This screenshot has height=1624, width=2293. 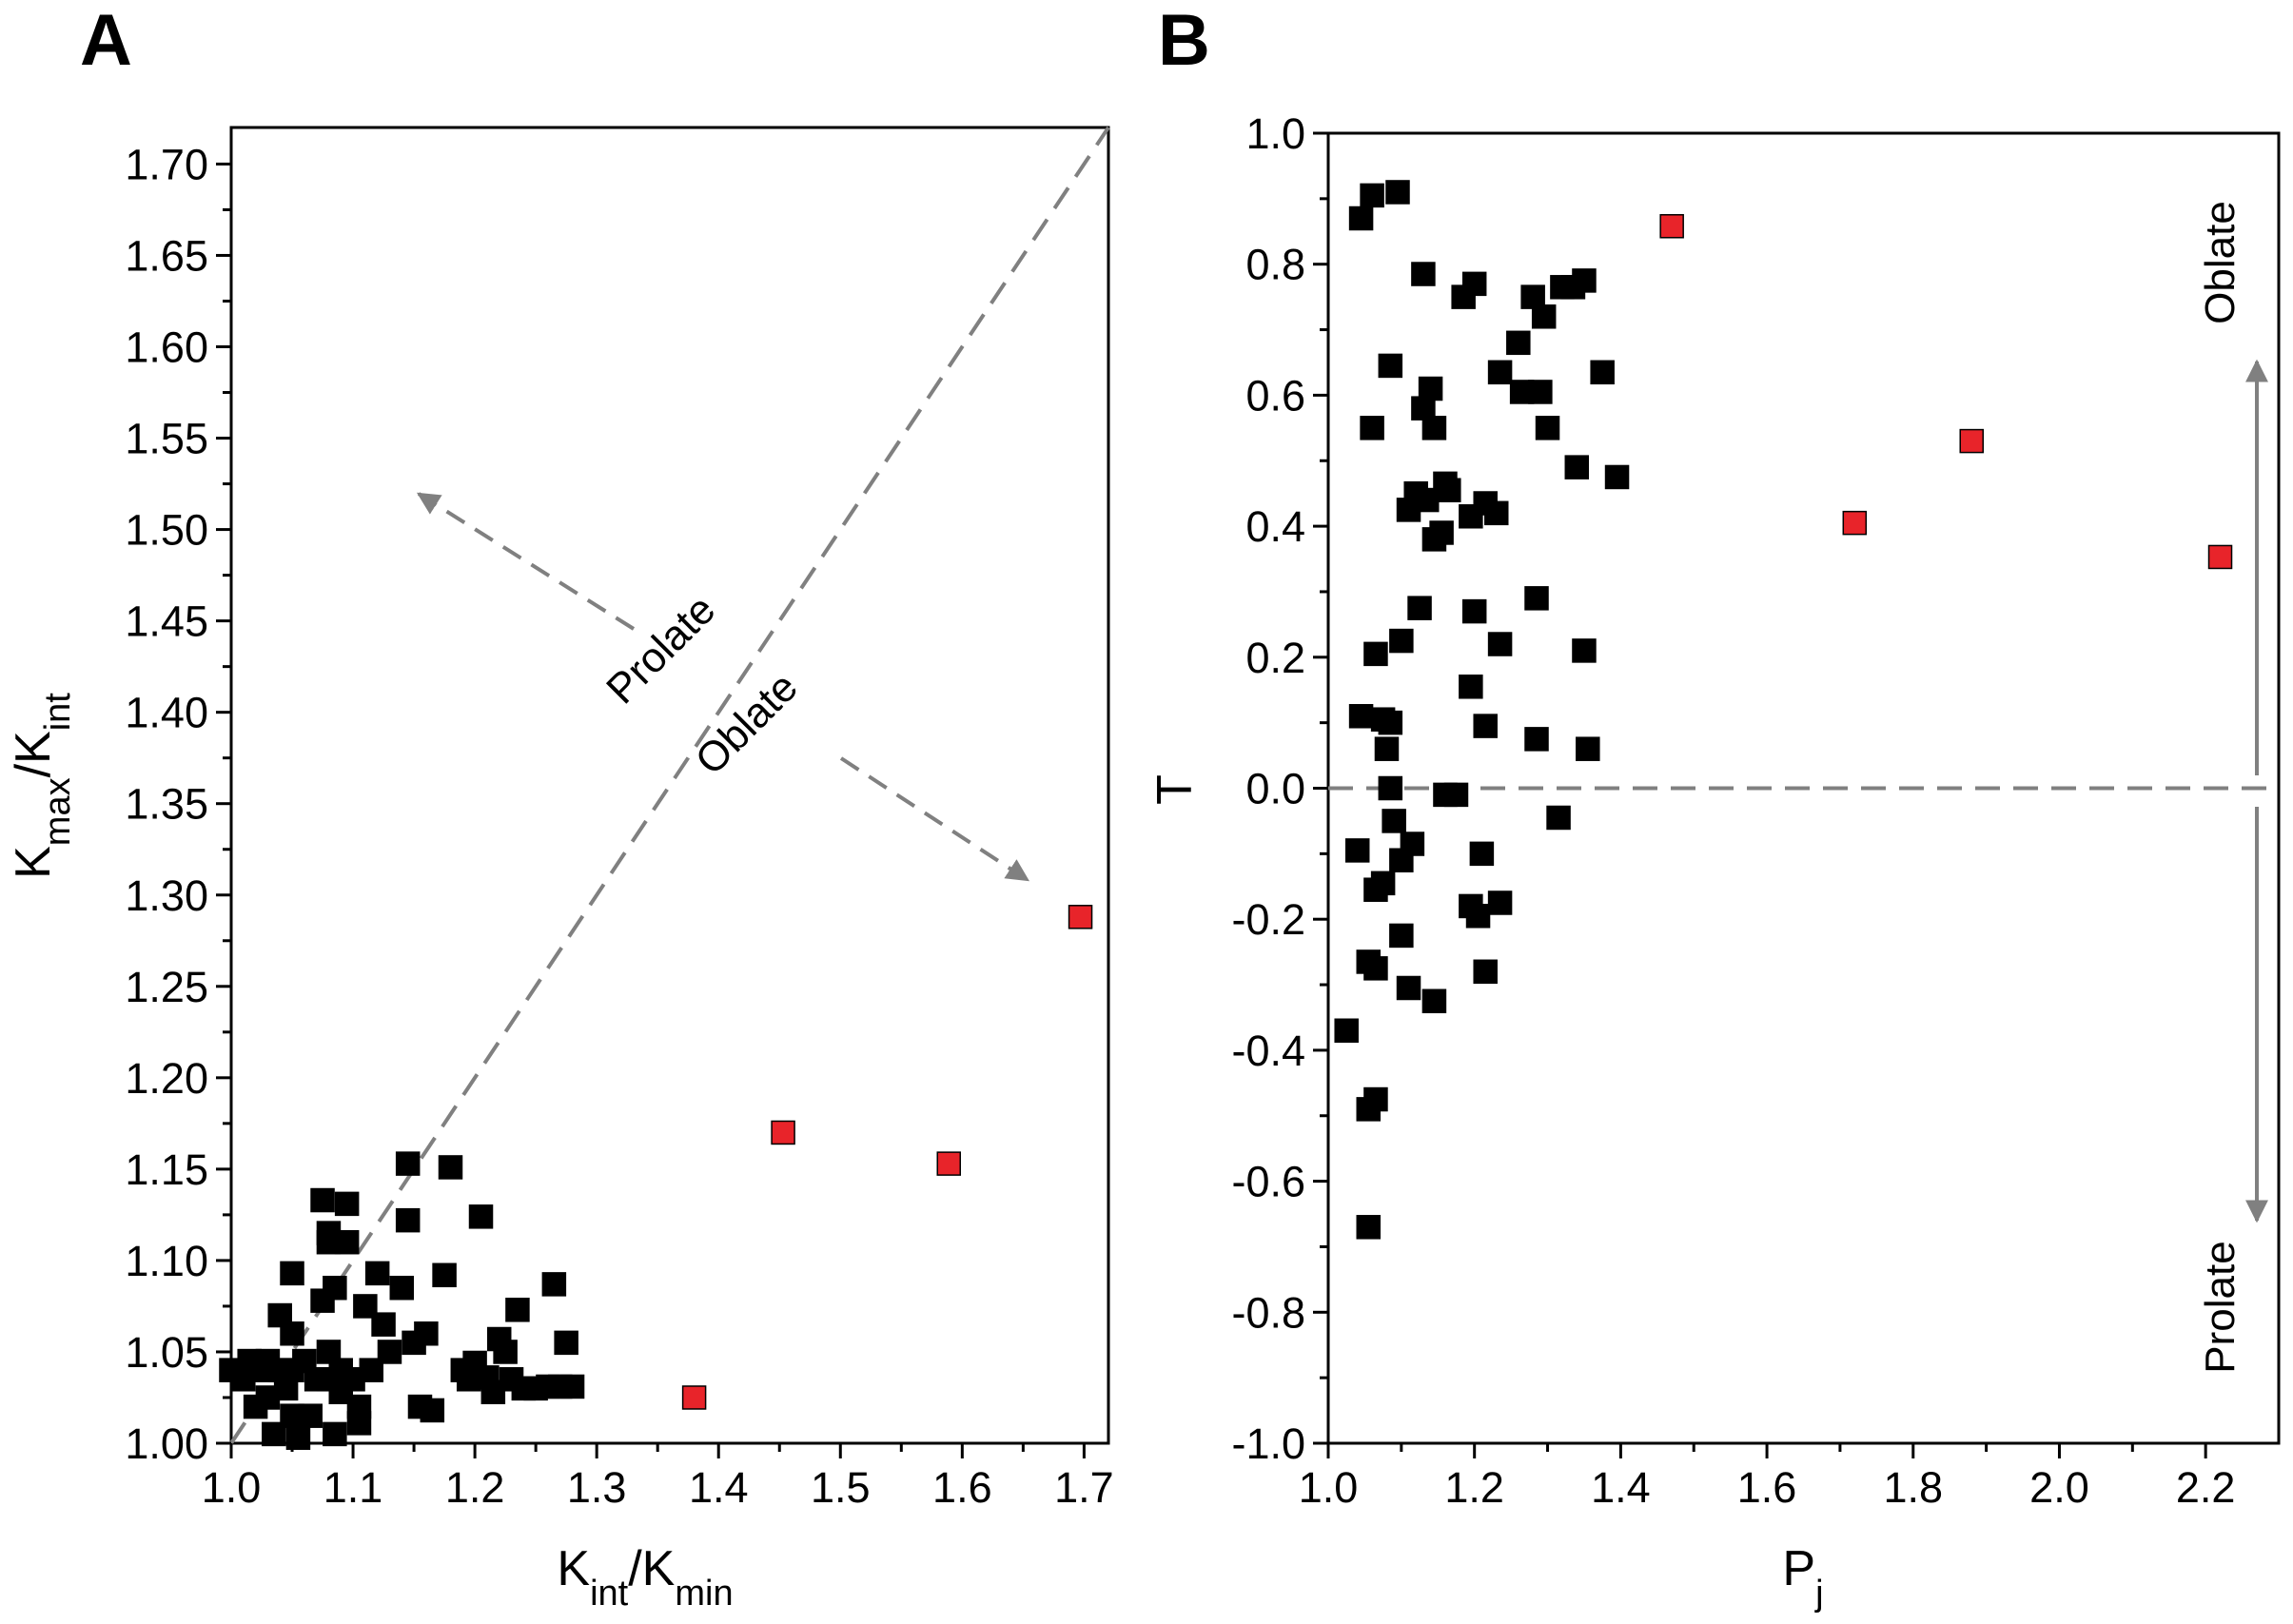 What do you see at coordinates (106, 40) in the screenshot?
I see `panel-a-letter: A` at bounding box center [106, 40].